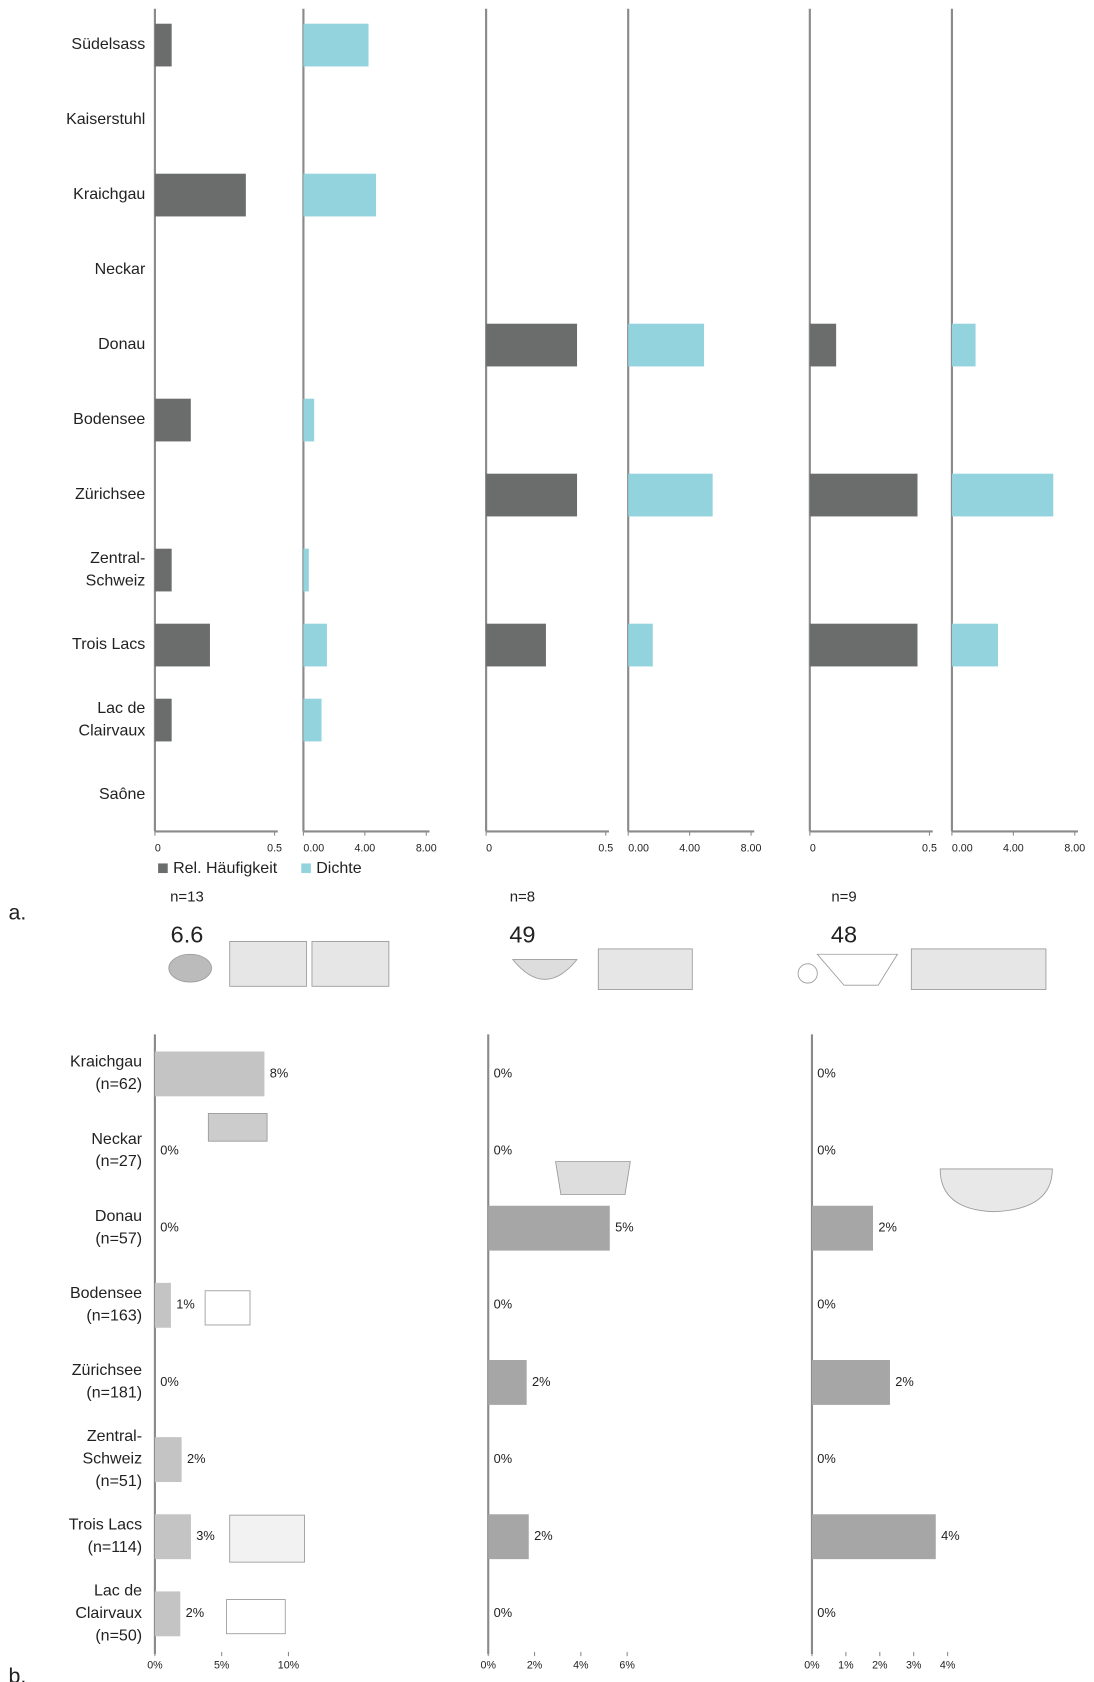 The width and height of the screenshot is (1094, 1682). I want to click on category-label: Donau, so click(121, 344).